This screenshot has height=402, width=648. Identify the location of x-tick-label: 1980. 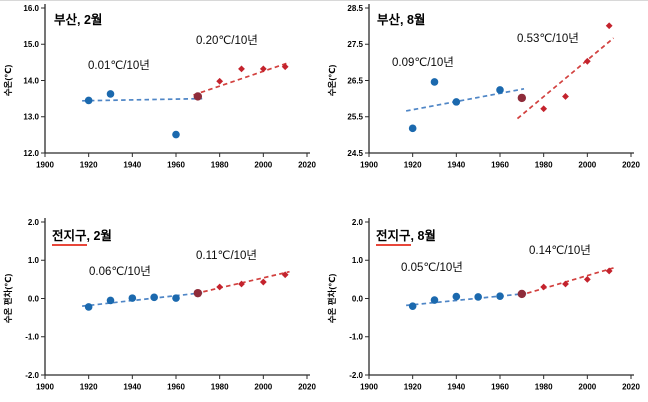
(544, 387).